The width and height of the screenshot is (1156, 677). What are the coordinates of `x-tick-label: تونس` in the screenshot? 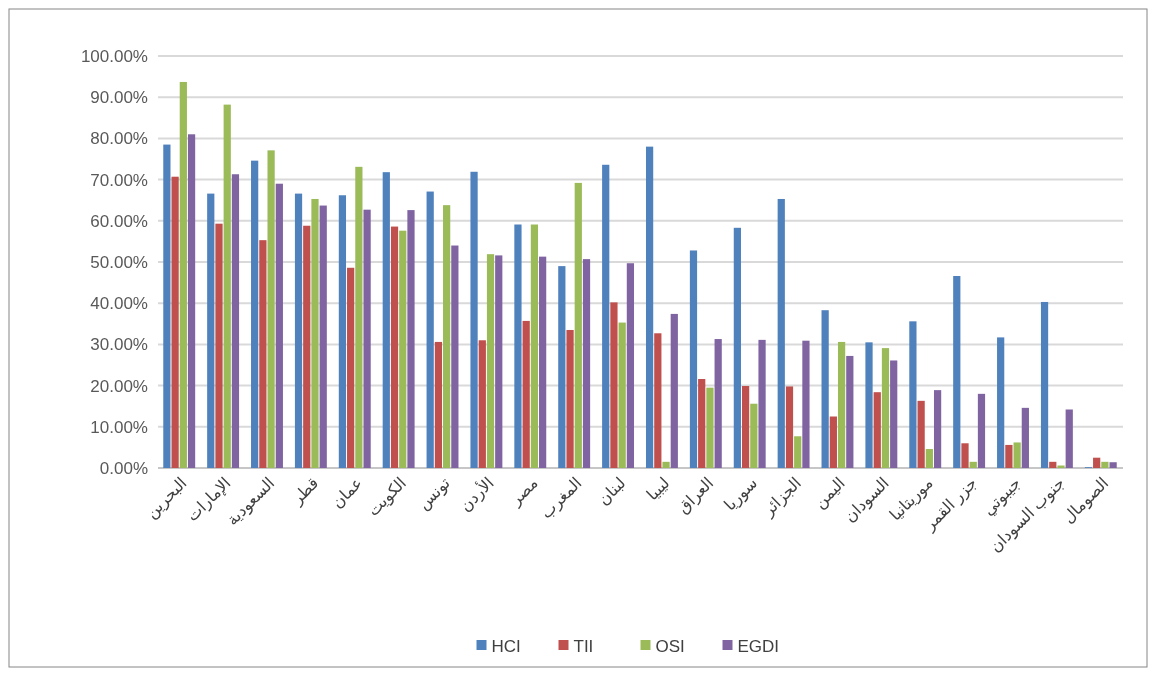 It's located at (434, 494).